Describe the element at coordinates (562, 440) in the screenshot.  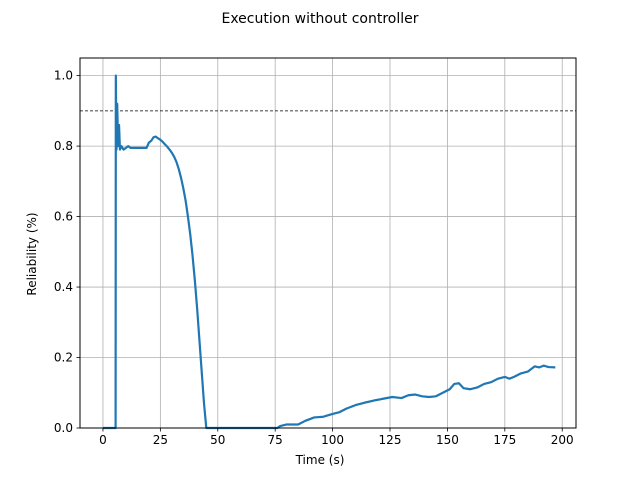
I see `x-tick-label: 200` at that location.